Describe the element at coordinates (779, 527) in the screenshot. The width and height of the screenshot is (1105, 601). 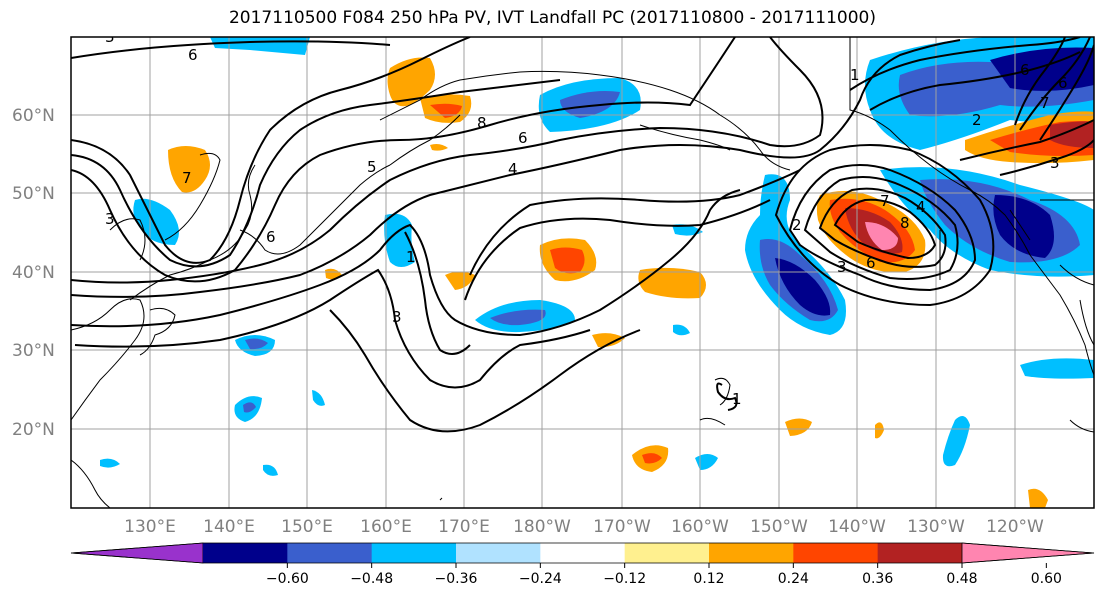
I see `lon-label: 150°W` at that location.